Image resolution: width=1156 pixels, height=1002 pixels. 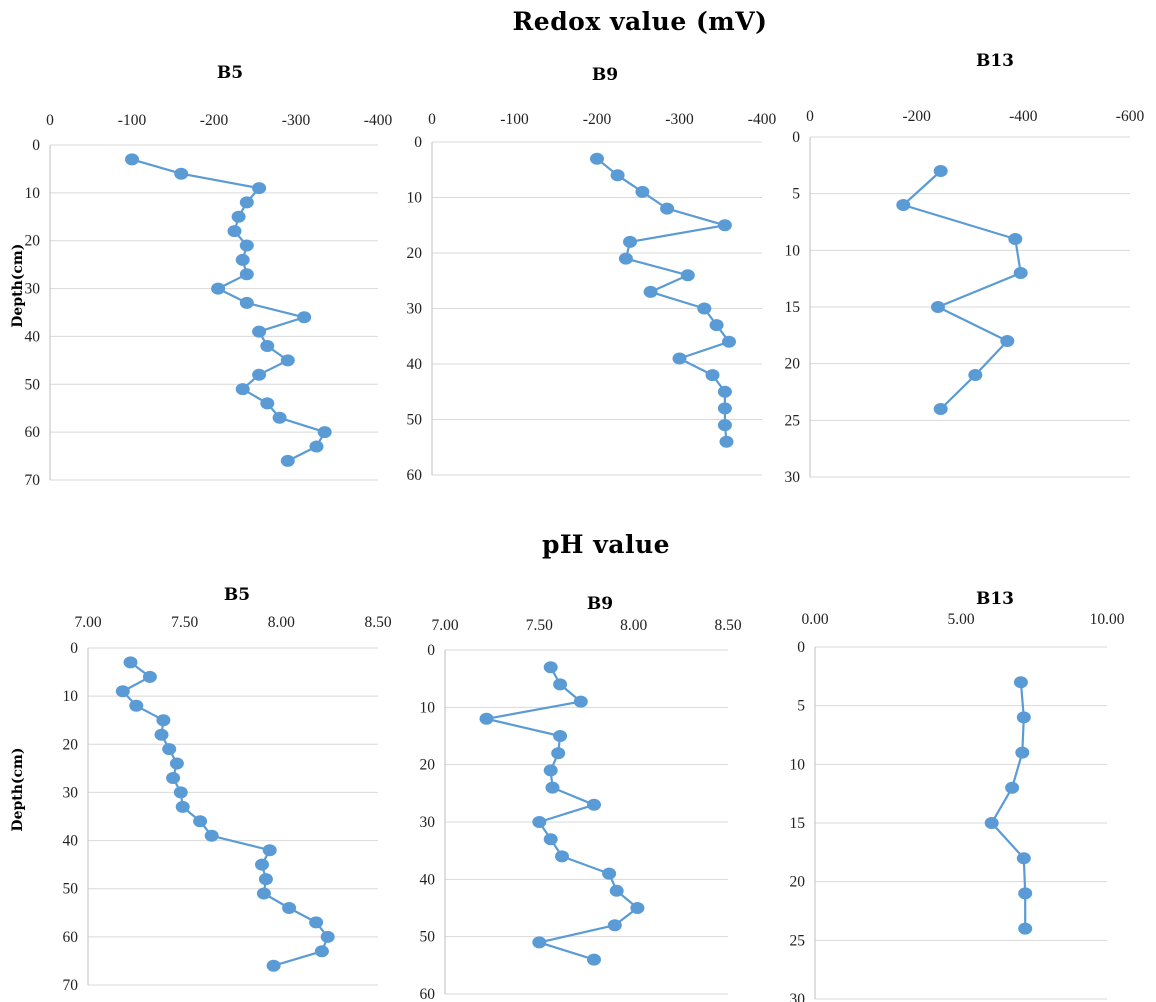 What do you see at coordinates (995, 599) in the screenshot?
I see `panel-title: B13` at bounding box center [995, 599].